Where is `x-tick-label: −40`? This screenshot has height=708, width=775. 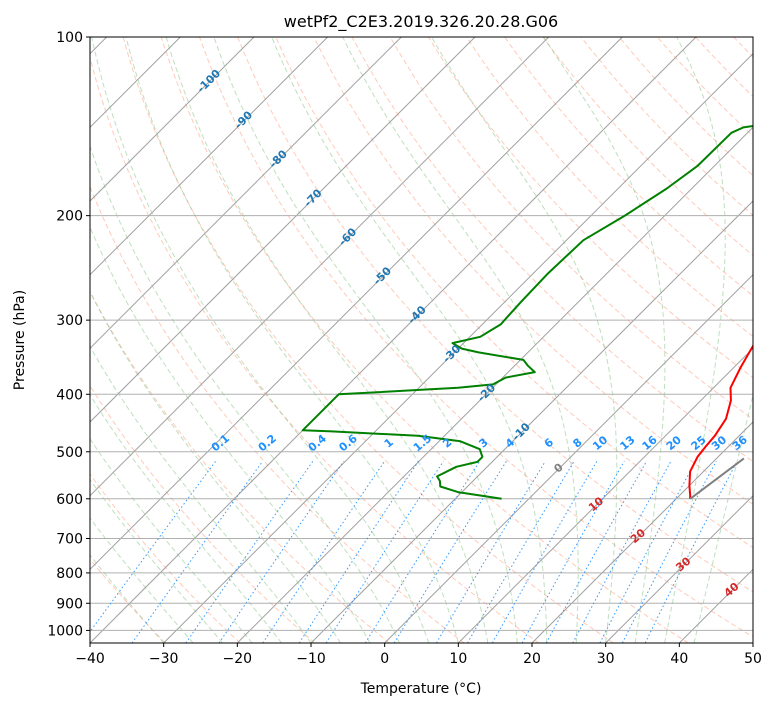 x-tick-label: −40 is located at coordinates (90, 659).